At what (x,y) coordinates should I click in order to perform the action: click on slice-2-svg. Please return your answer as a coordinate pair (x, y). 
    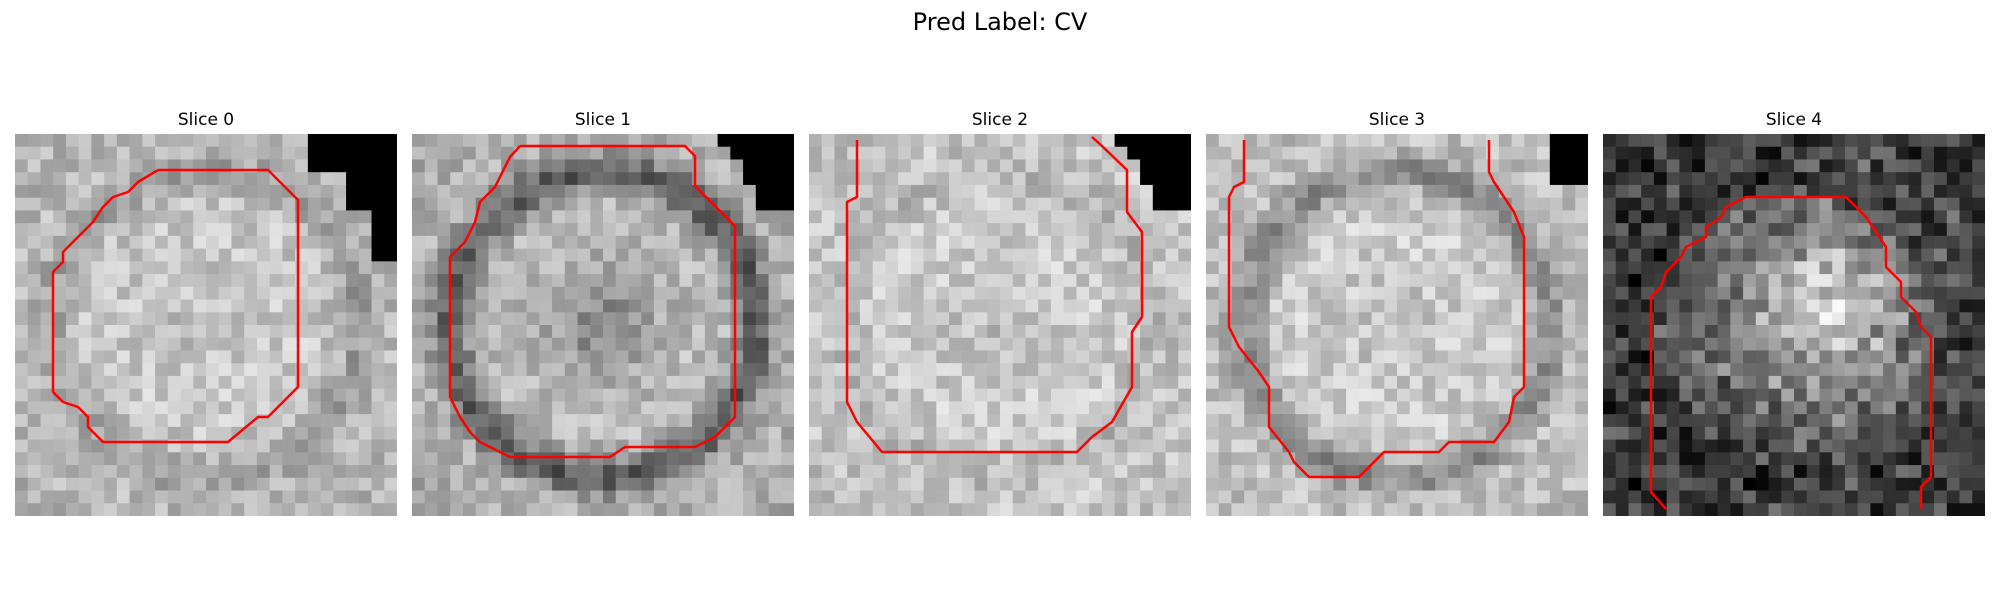
    Looking at the image, I should click on (1000, 325).